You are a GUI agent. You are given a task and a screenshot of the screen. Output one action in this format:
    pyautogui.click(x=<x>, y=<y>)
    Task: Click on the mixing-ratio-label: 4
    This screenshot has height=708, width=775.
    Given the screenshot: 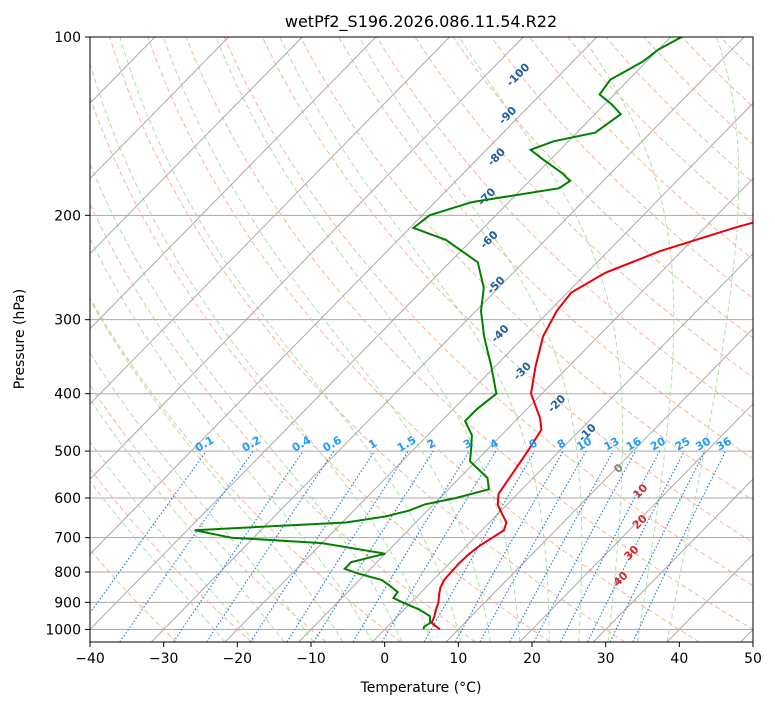 What is the action you would take?
    pyautogui.click(x=494, y=443)
    